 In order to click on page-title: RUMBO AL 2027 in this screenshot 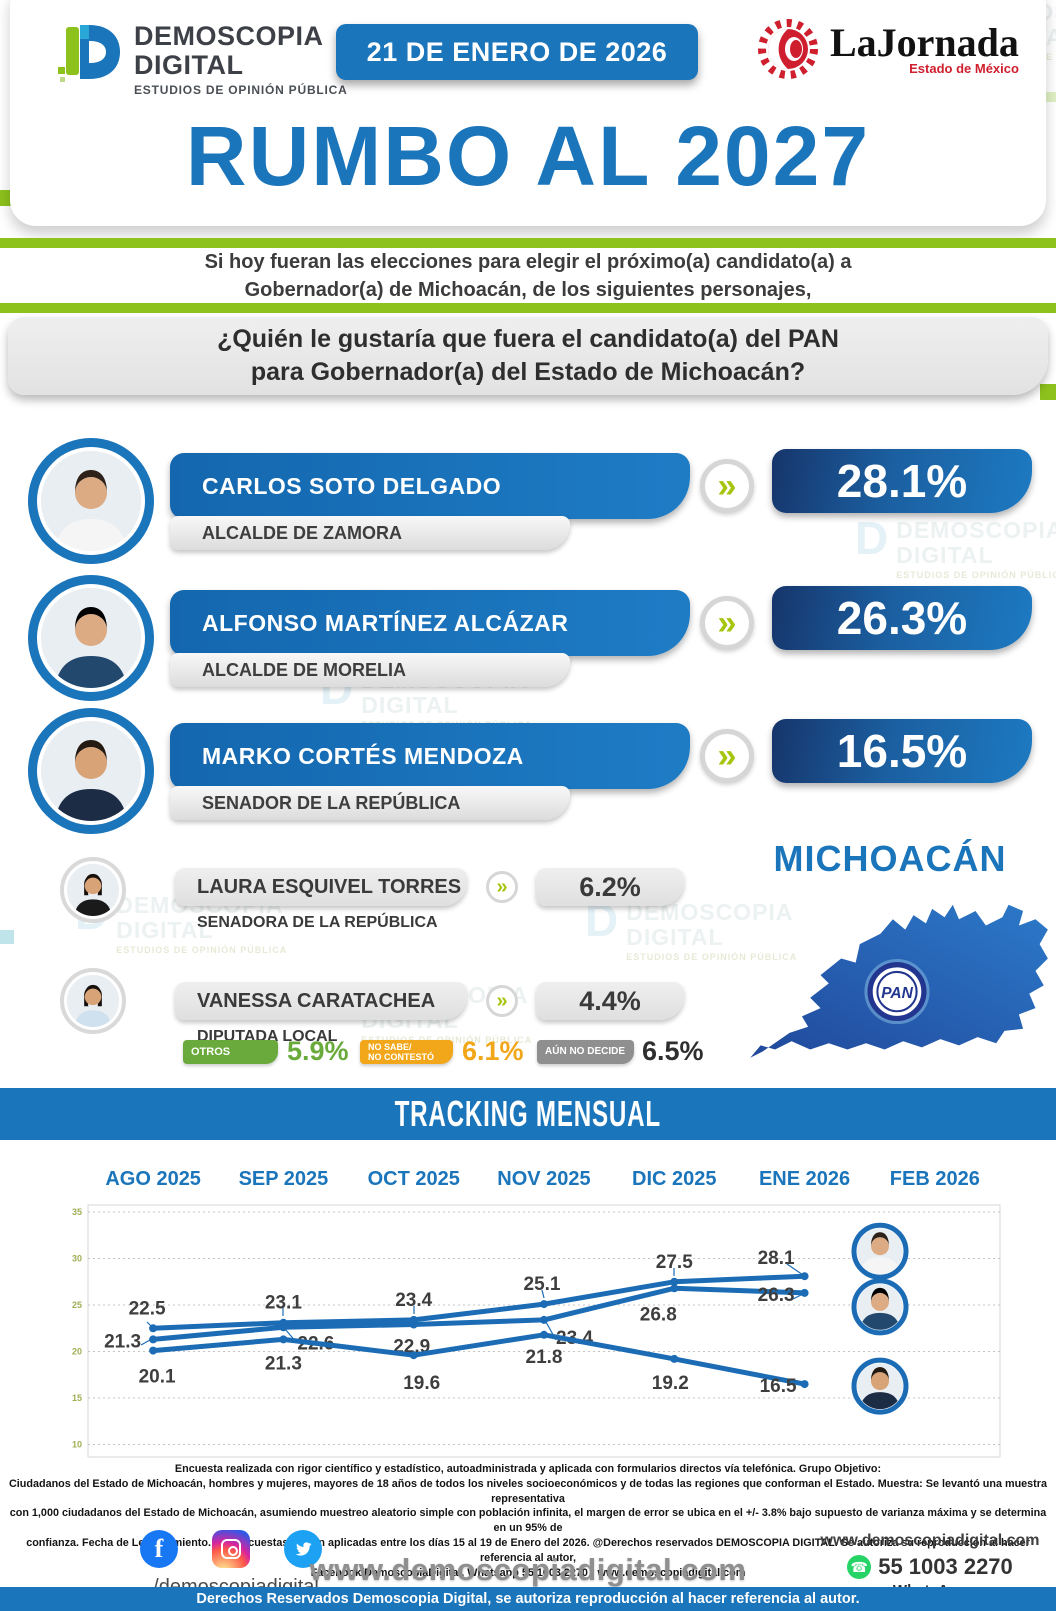, I will do `click(528, 156)`.